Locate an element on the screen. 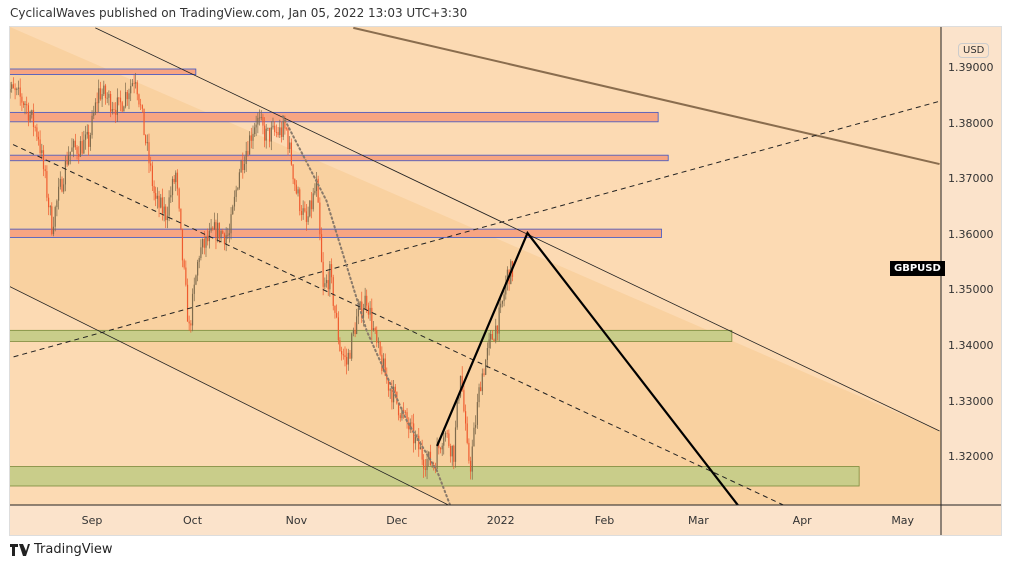 Image resolution: width=1009 pixels, height=568 pixels. currency-label: USD is located at coordinates (974, 50).